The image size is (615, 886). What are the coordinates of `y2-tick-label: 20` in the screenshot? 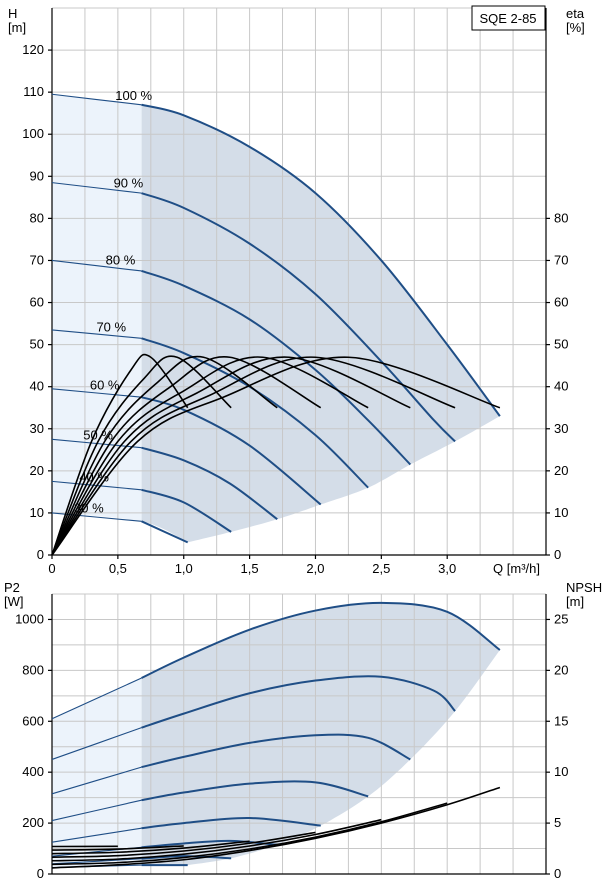 It's located at (561, 470).